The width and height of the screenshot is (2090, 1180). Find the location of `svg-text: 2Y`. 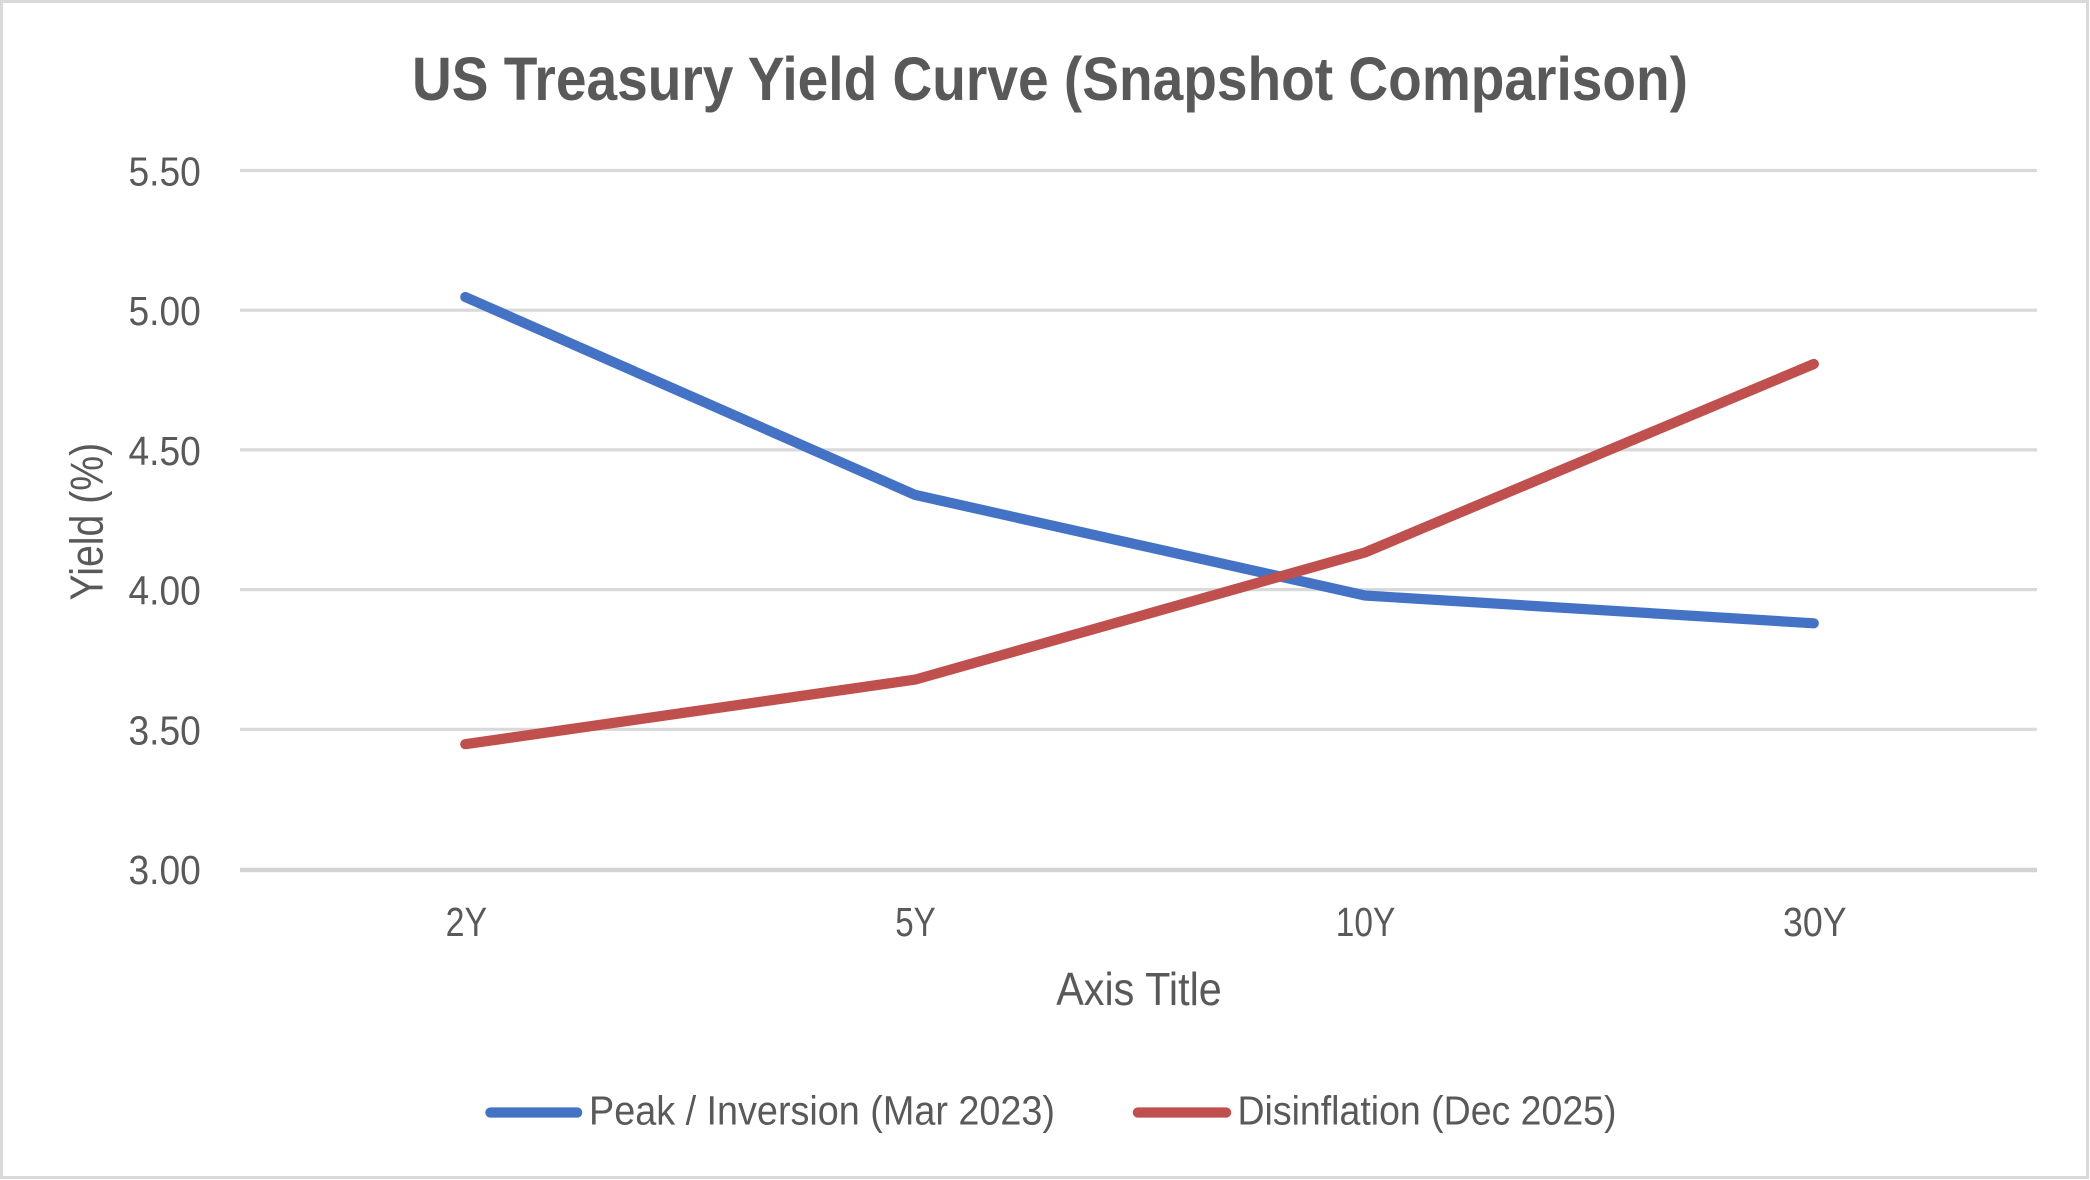

svg-text: 2Y is located at coordinates (467, 922).